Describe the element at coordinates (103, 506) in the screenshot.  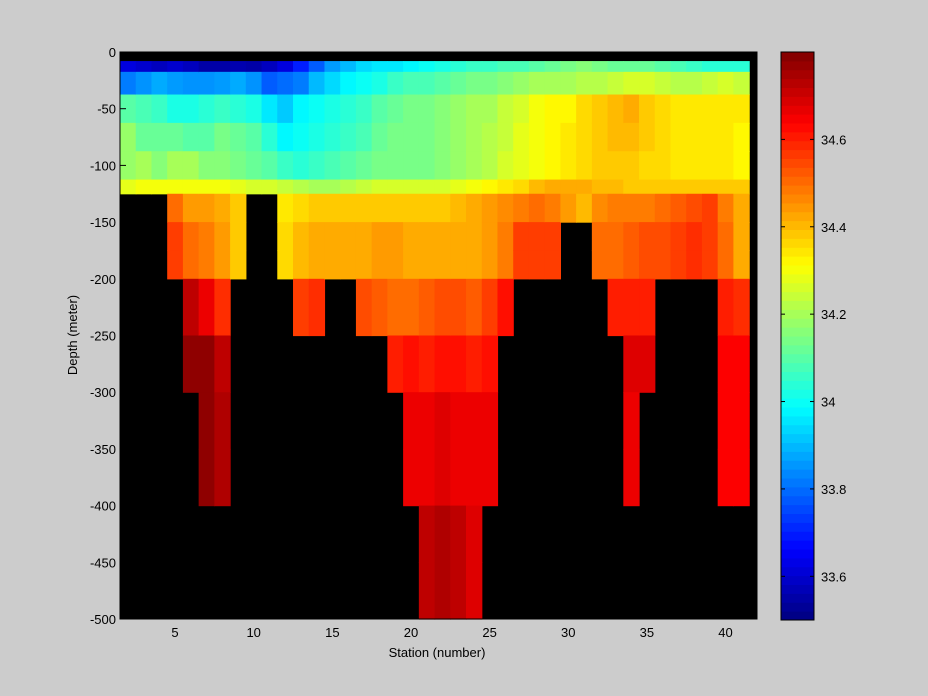
I see `y-tick-label: -400` at that location.